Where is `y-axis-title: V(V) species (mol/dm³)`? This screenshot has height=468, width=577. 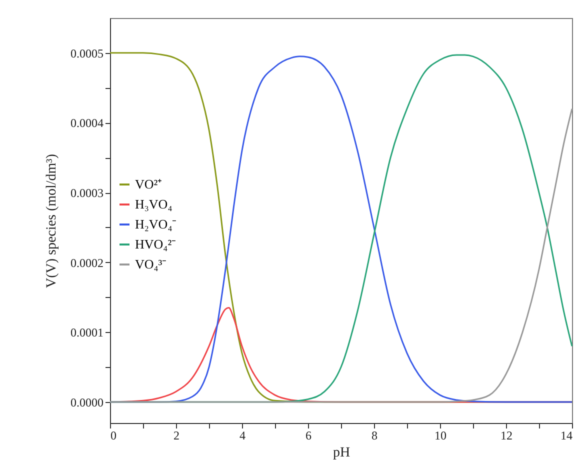
y-axis-title: V(V) species (mol/dm³) is located at coordinates (52, 221).